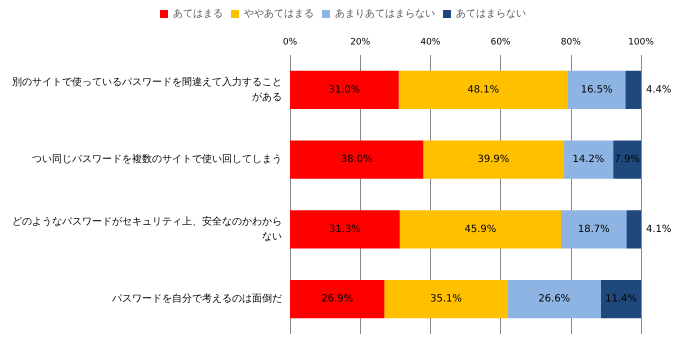  What do you see at coordinates (659, 90) in the screenshot?
I see `data-label: 4.4%` at bounding box center [659, 90].